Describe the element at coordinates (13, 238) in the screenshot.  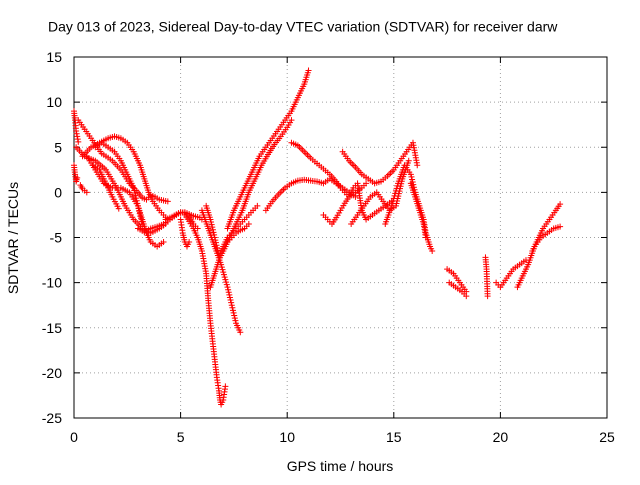
I see `y-axis-label: SDTVAR / TECUs` at that location.